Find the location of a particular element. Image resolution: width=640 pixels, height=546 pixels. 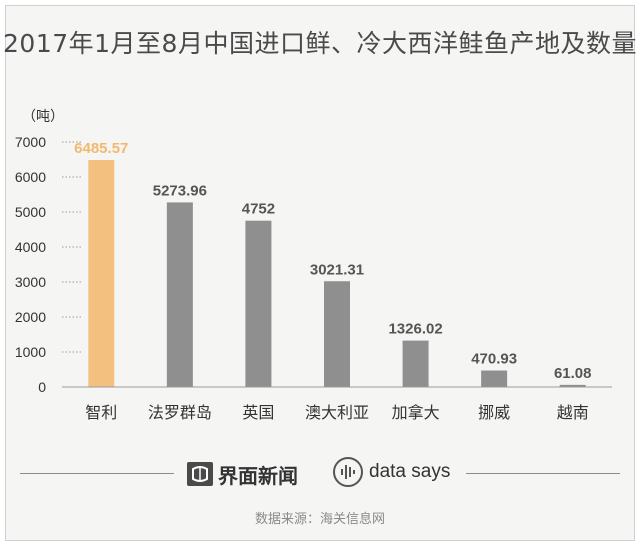

y-tick-label: 4000 is located at coordinates (30, 247).